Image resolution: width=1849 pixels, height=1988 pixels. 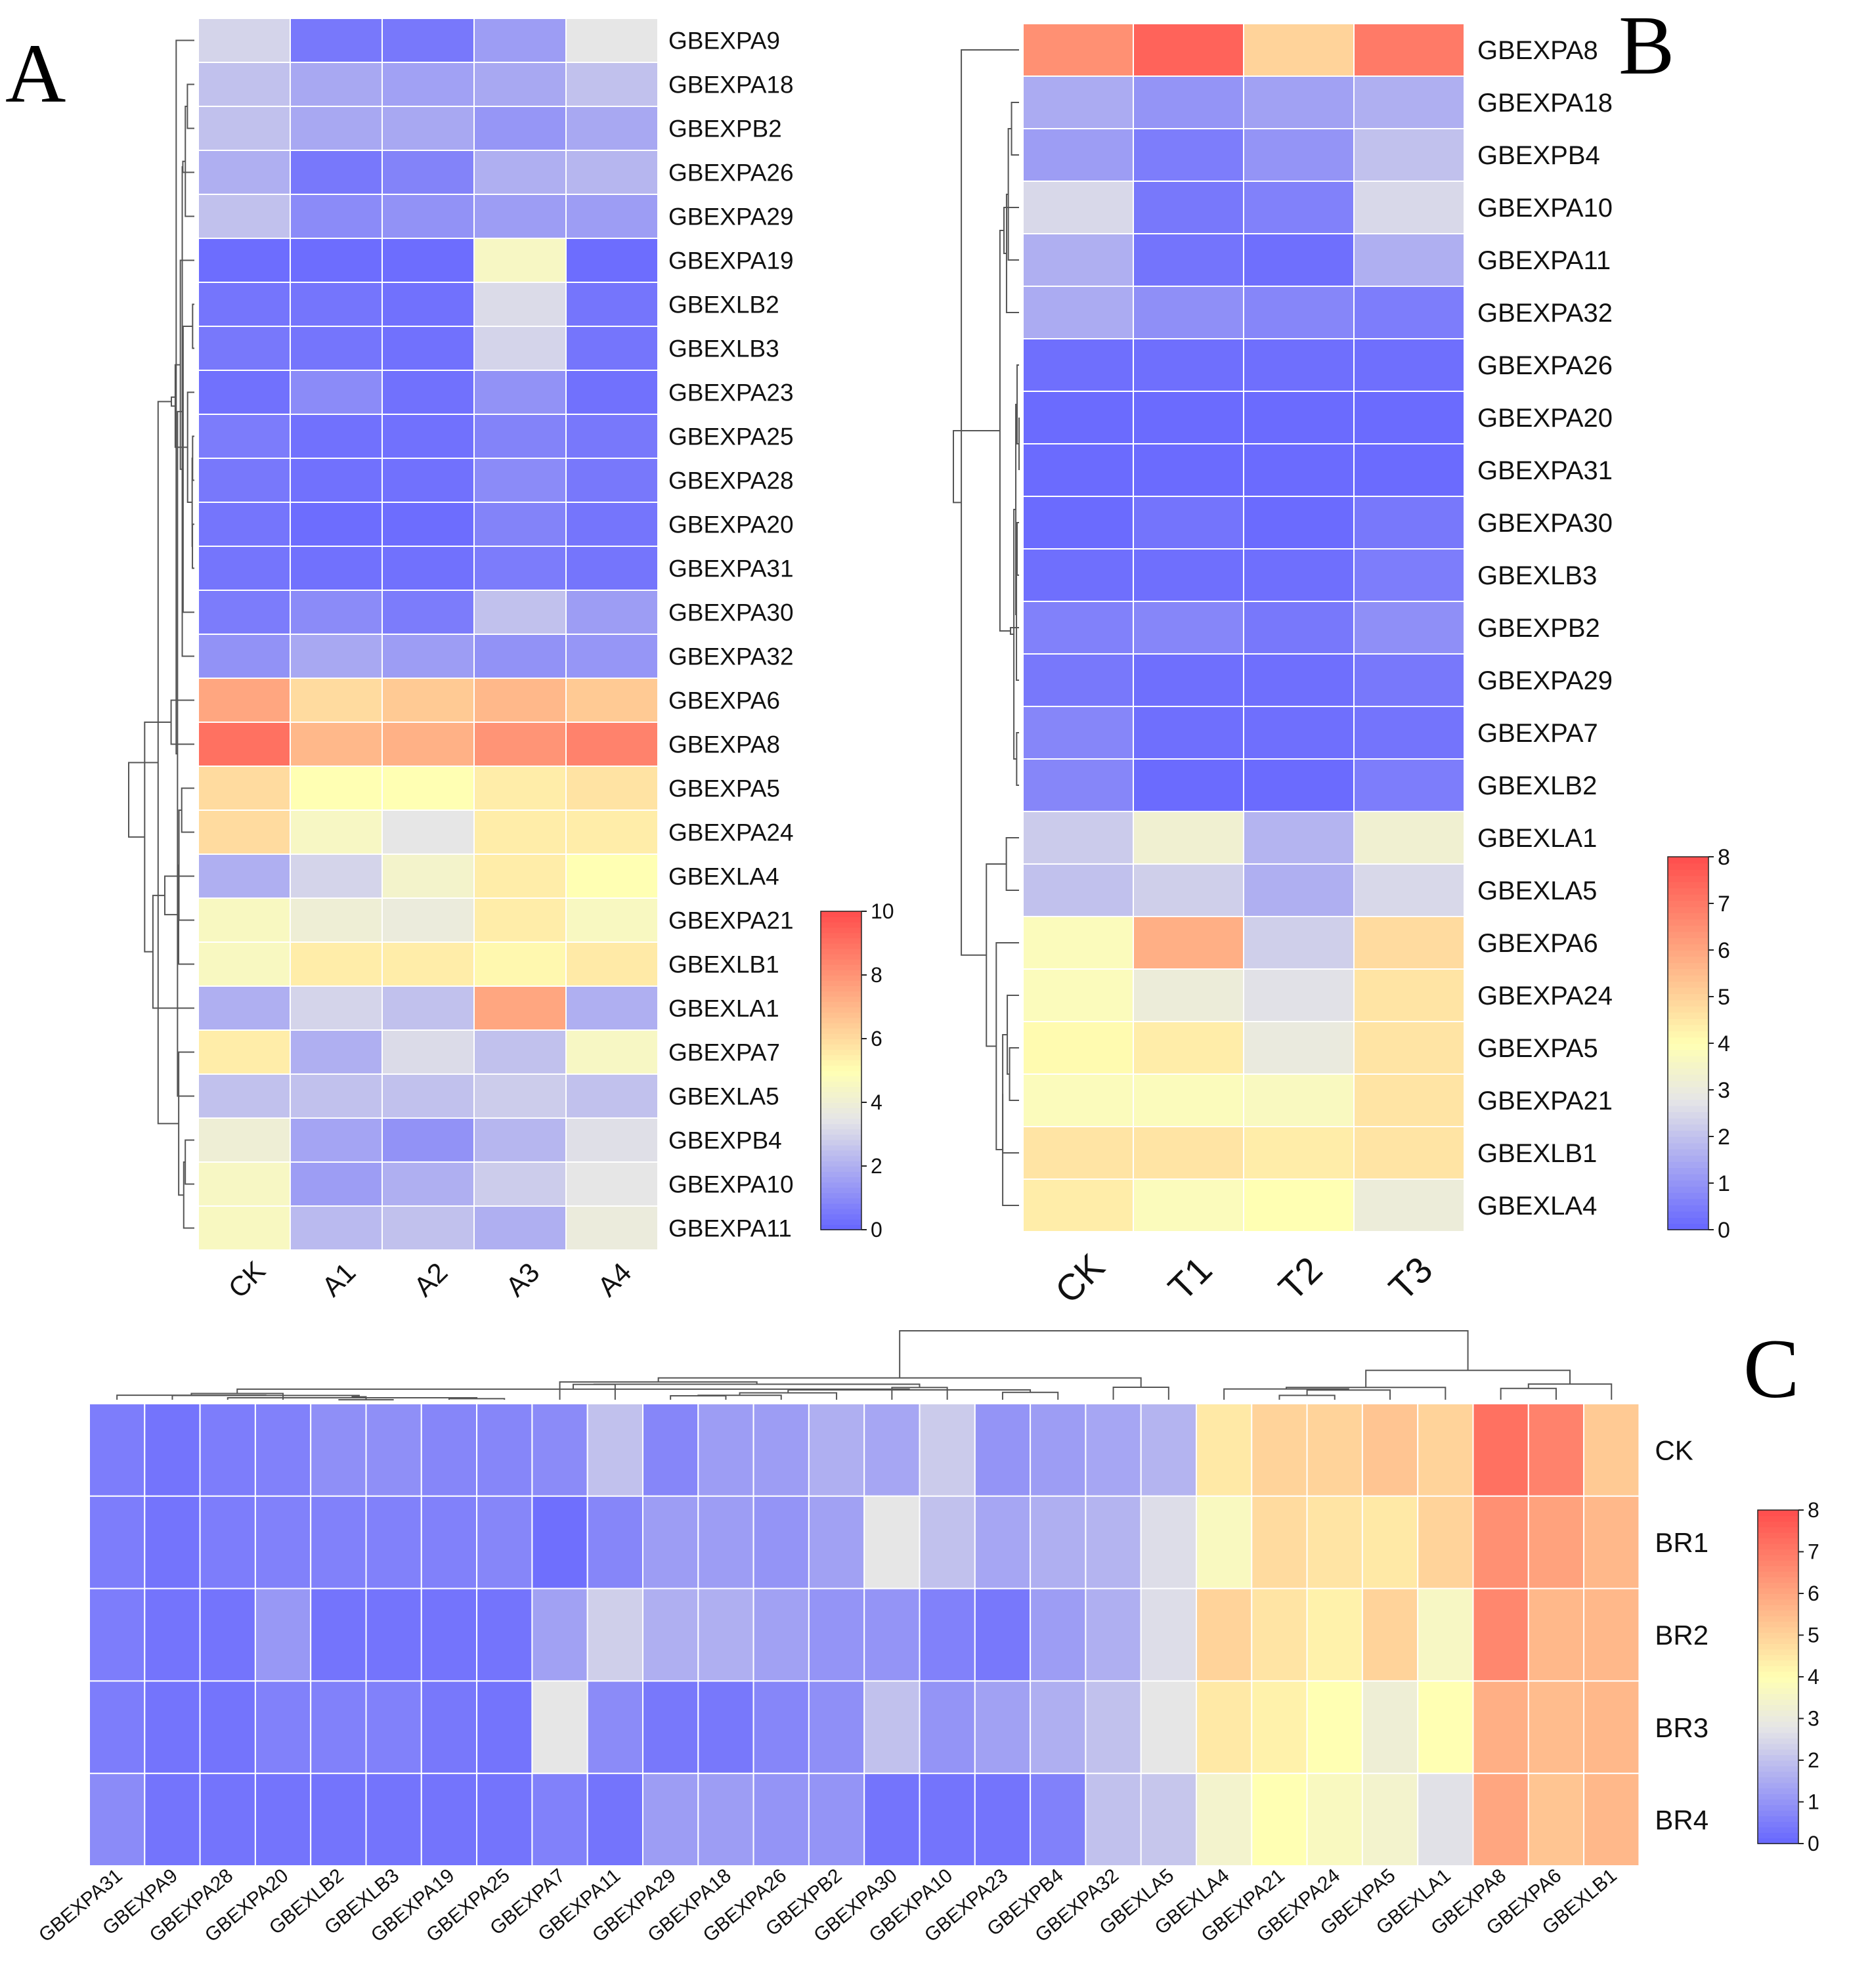 What do you see at coordinates (723, 877) in the screenshot?
I see `row-label: GBEXLA4` at bounding box center [723, 877].